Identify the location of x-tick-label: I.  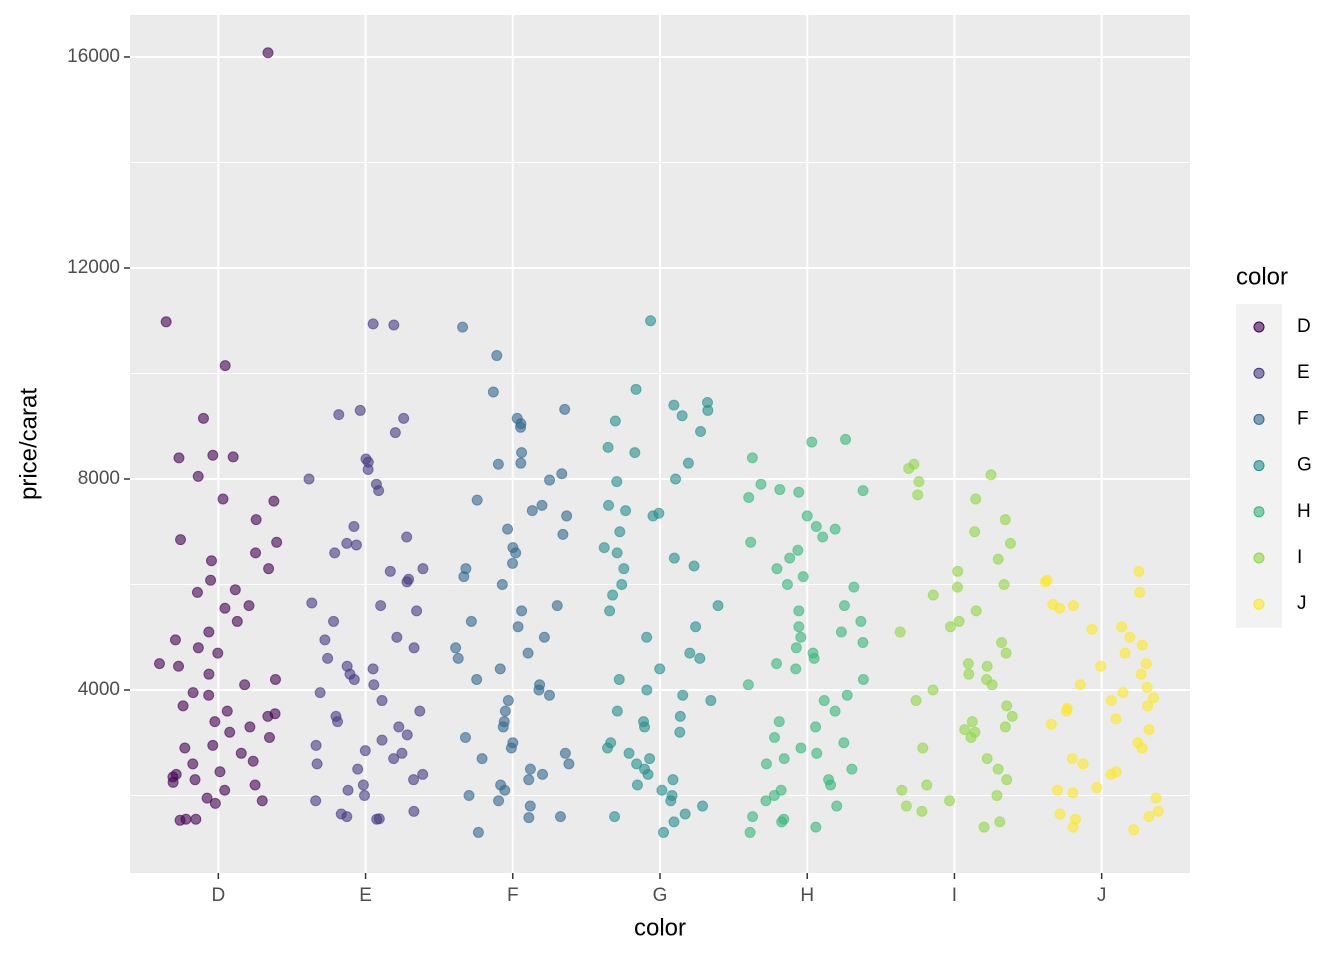
(954, 895).